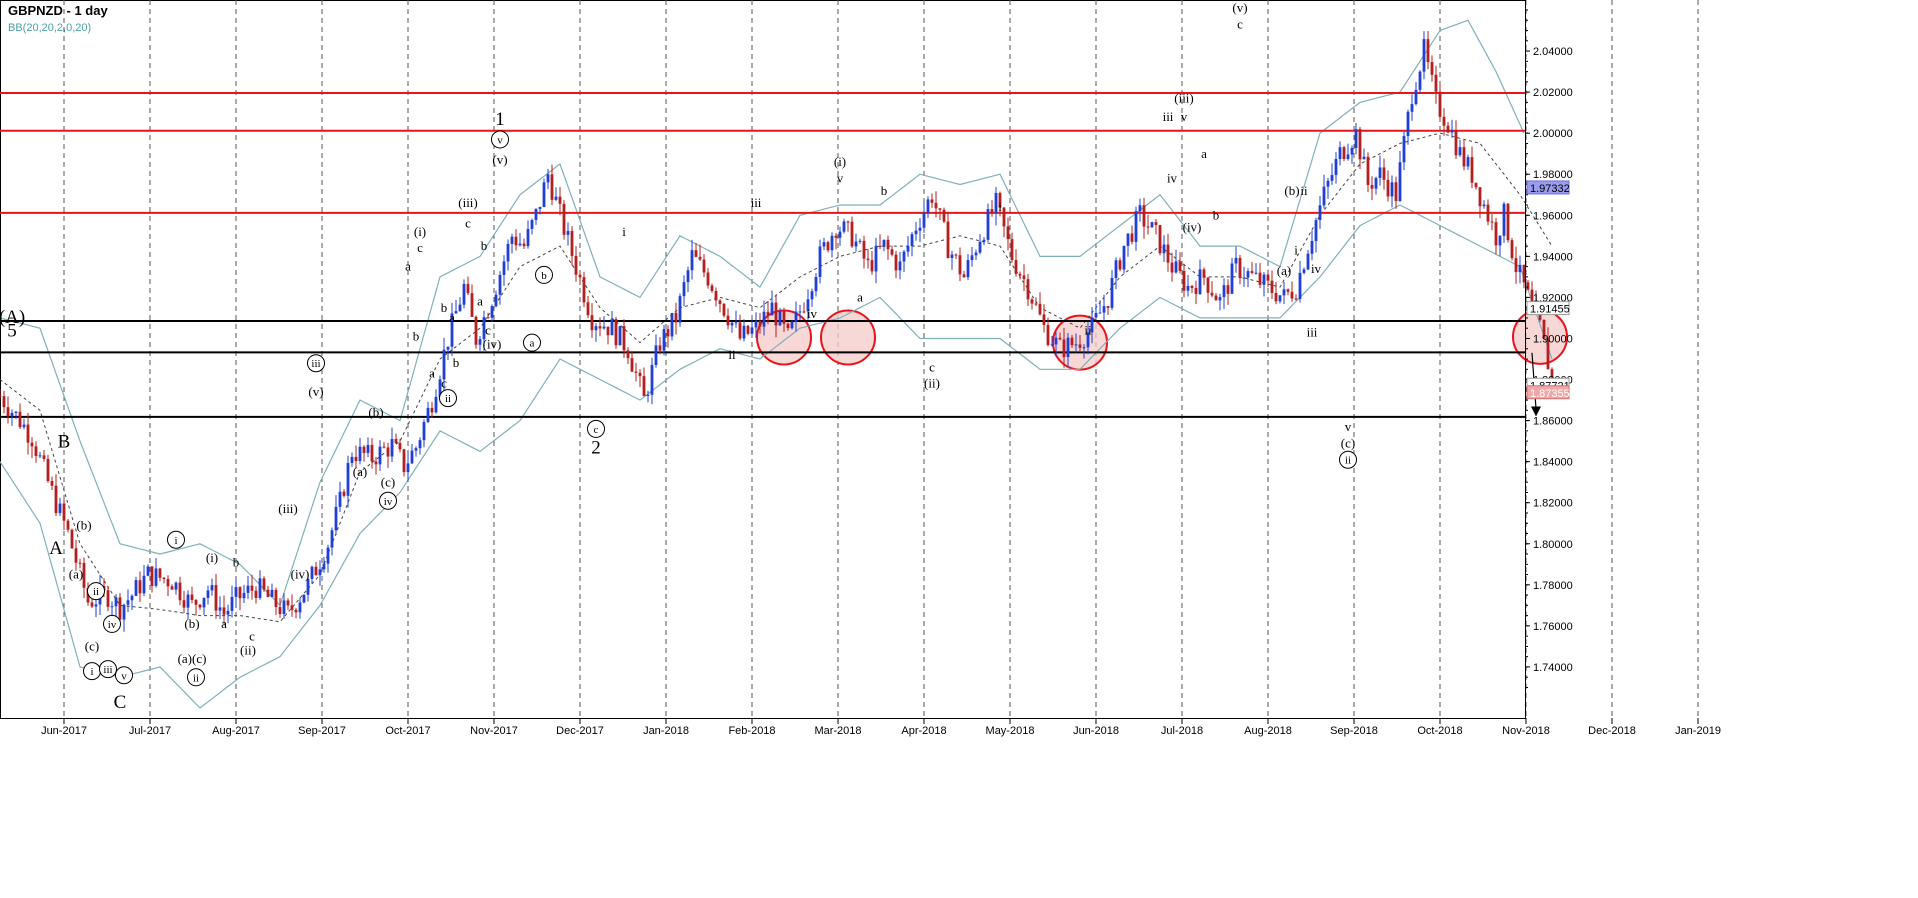  Describe the element at coordinates (1296, 249) in the screenshot. I see `wave-label: i` at that location.